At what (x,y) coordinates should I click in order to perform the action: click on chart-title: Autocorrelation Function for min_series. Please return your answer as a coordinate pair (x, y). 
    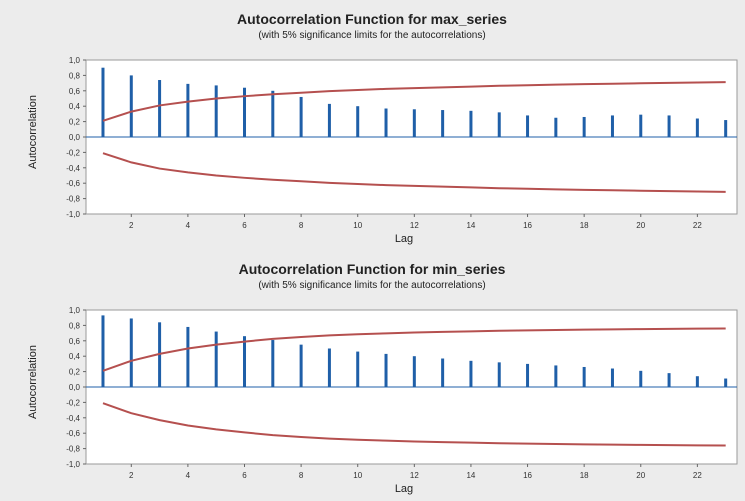
    Looking at the image, I should click on (372, 269).